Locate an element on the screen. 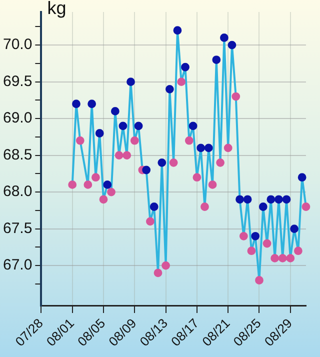  y-tick-label: 68.0 is located at coordinates (17, 191).